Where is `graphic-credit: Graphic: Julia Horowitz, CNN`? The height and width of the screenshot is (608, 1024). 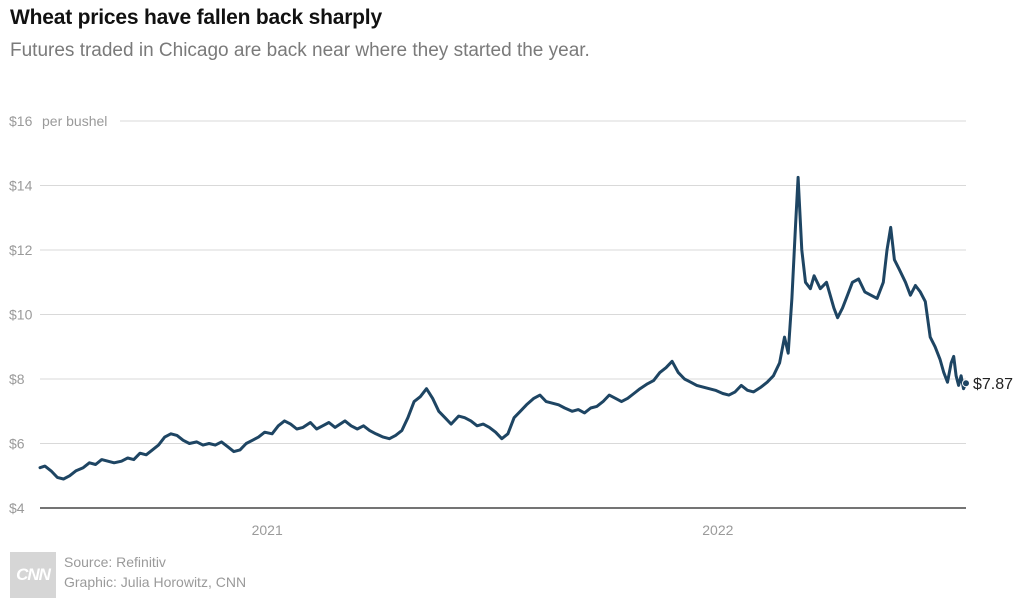 graphic-credit: Graphic: Julia Horowitz, CNN is located at coordinates (155, 582).